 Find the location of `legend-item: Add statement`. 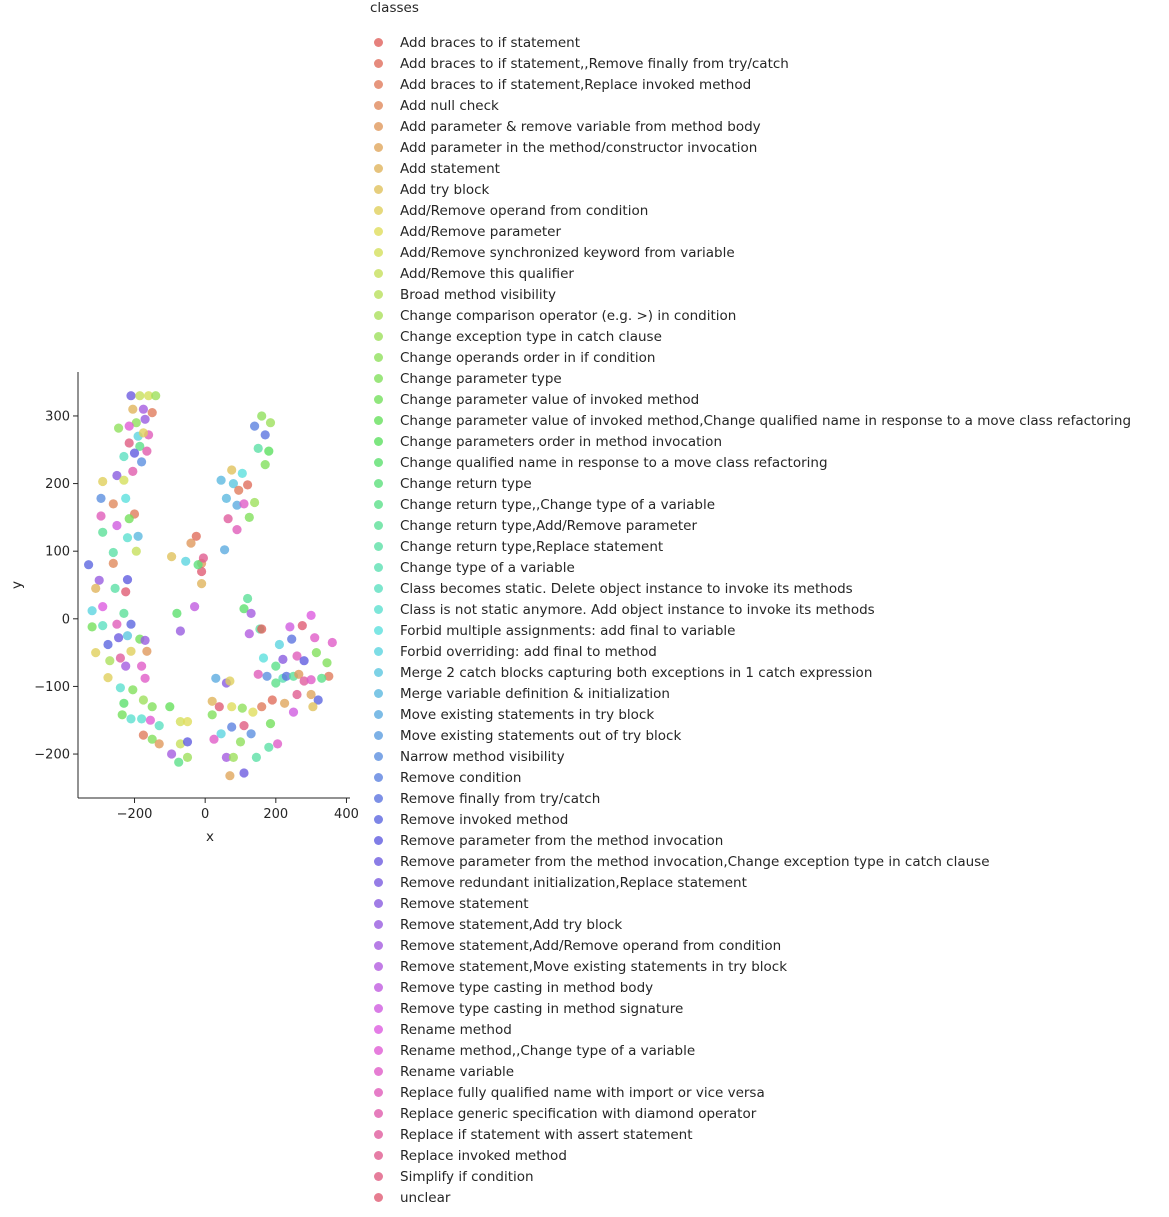

legend-item: Add statement is located at coordinates (432, 168).